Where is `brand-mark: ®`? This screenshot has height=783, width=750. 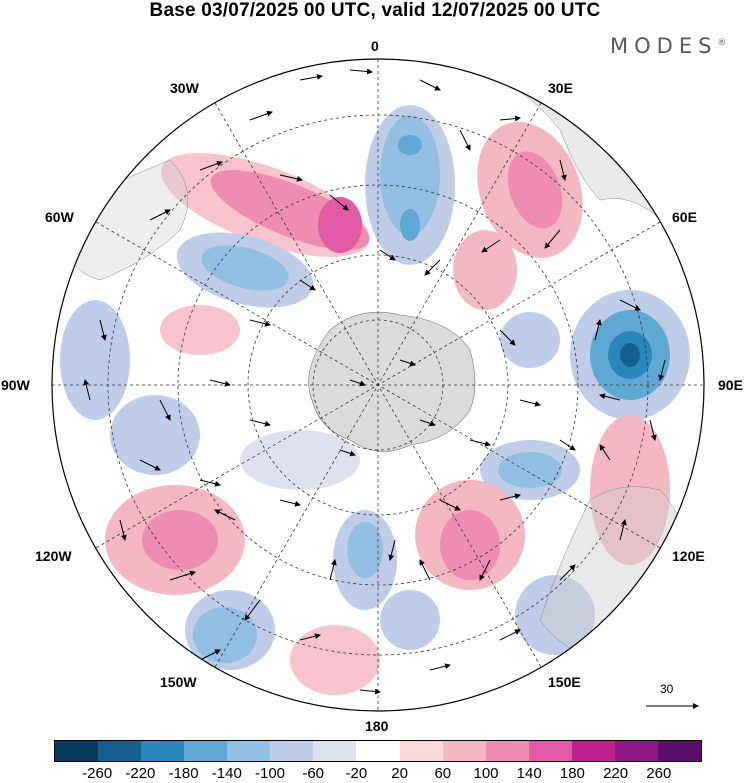
brand-mark: ® is located at coordinates (722, 43).